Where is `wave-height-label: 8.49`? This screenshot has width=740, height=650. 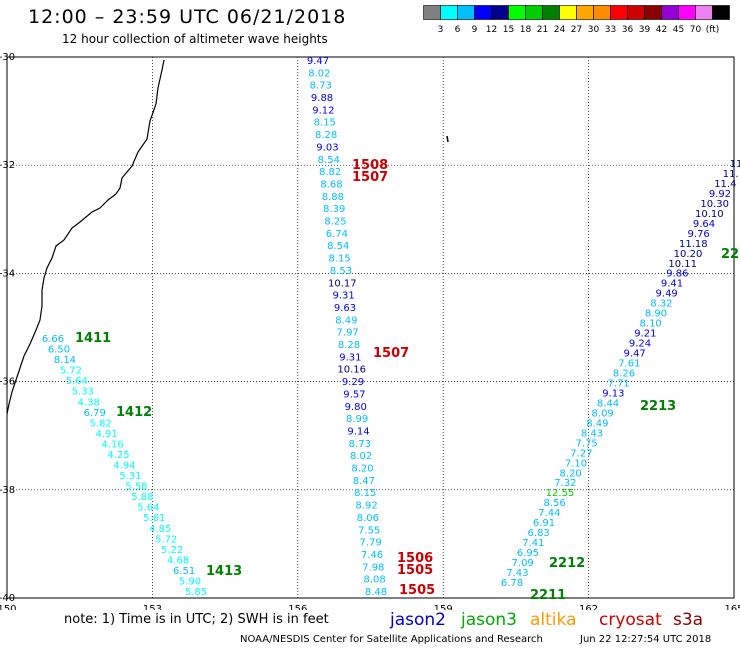 wave-height-label: 8.49 is located at coordinates (597, 423).